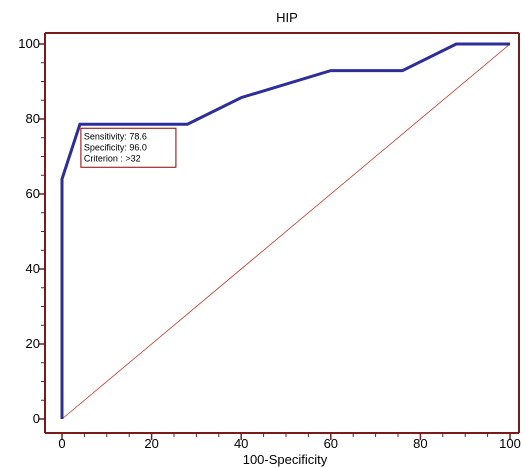 This screenshot has height=468, width=525. I want to click on x-tick-label: 60, so click(331, 443).